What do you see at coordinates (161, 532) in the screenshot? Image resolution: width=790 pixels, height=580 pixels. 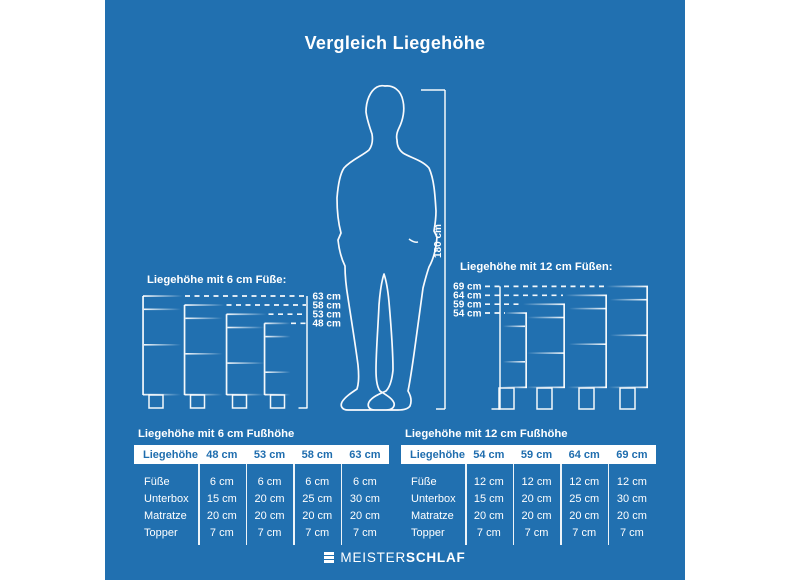 I see `row-label: Topper` at bounding box center [161, 532].